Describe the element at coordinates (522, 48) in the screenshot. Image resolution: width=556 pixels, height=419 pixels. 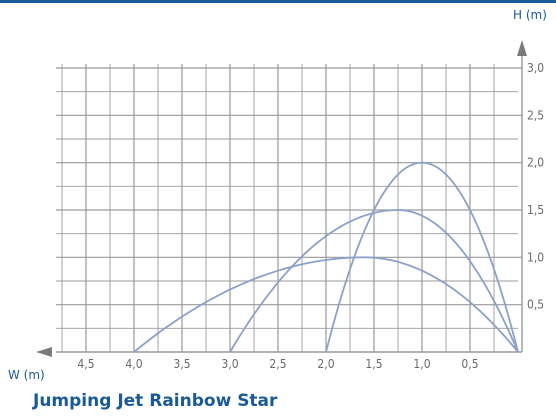
I see `y-axis-arrow-icon` at that location.